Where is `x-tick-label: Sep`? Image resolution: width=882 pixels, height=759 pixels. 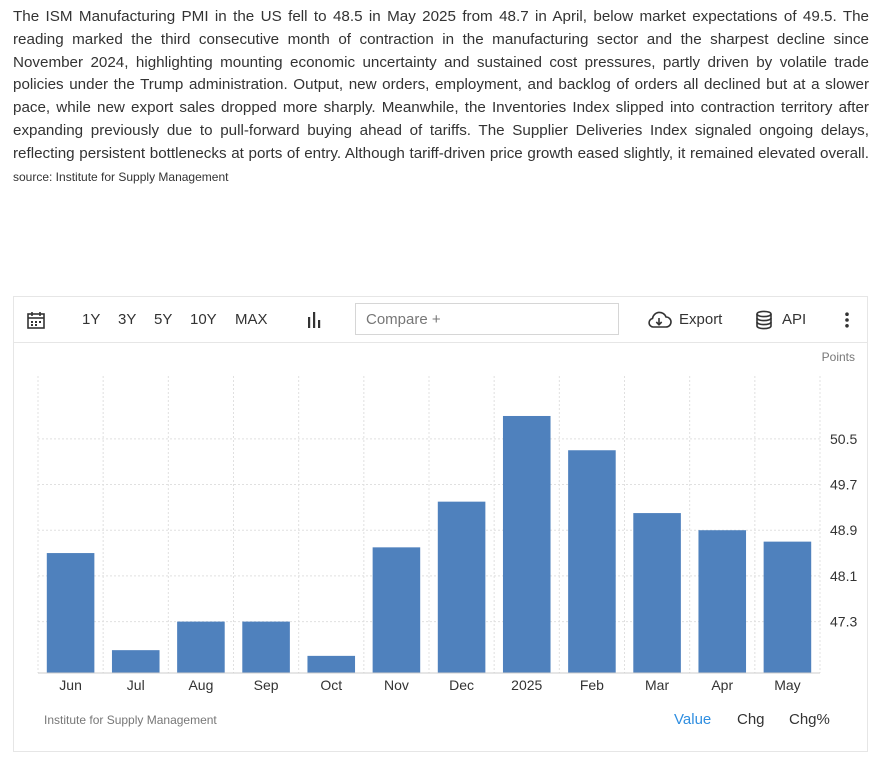 x-tick-label: Sep is located at coordinates (266, 685).